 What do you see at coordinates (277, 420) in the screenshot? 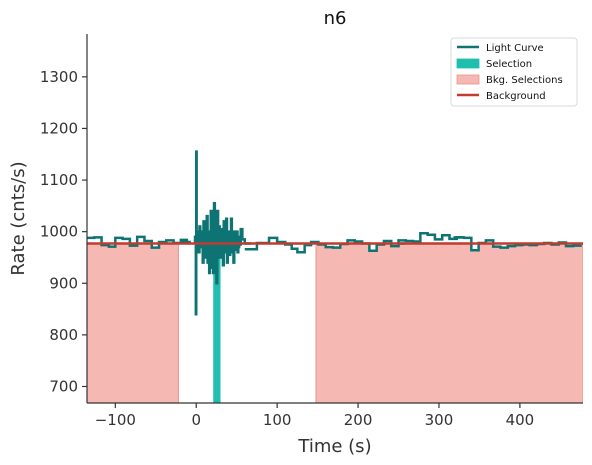
I see `x-tick-label: 100` at bounding box center [277, 420].